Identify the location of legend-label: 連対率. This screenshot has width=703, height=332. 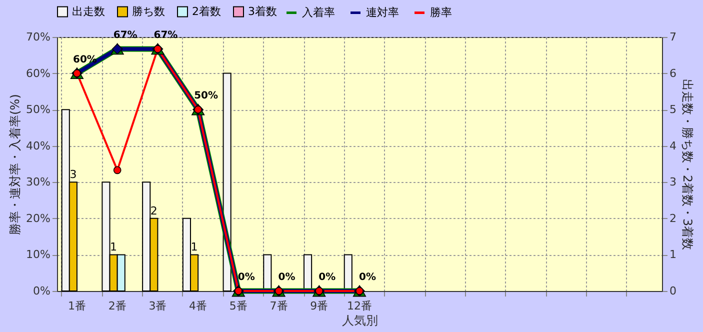
(382, 12).